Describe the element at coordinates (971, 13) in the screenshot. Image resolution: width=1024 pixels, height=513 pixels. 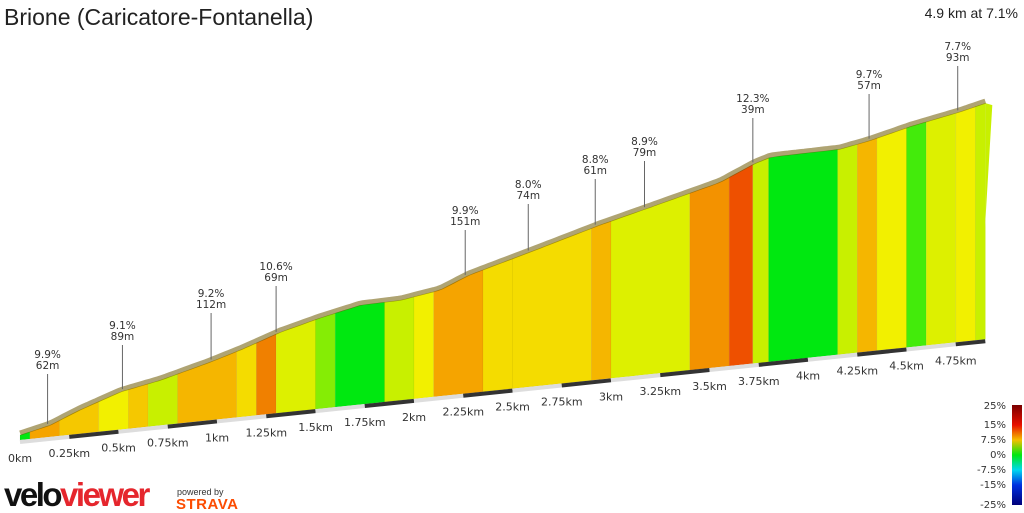
I see `climb-summary: 4.9 km at 7.1%` at that location.